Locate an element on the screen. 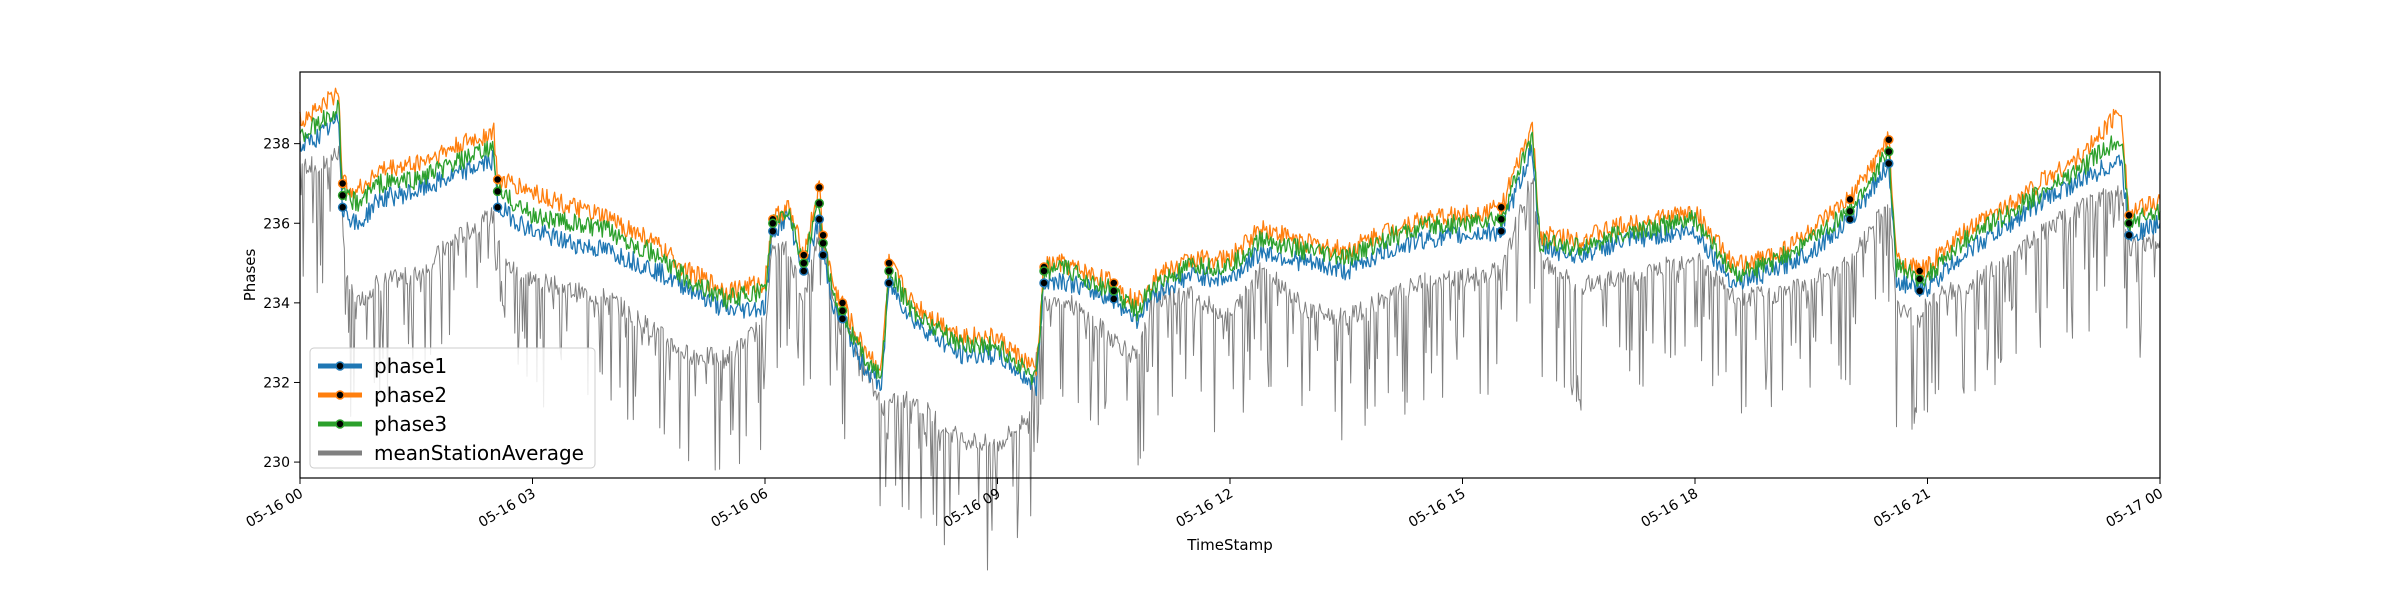  y-axis-label: Phases is located at coordinates (250, 275).